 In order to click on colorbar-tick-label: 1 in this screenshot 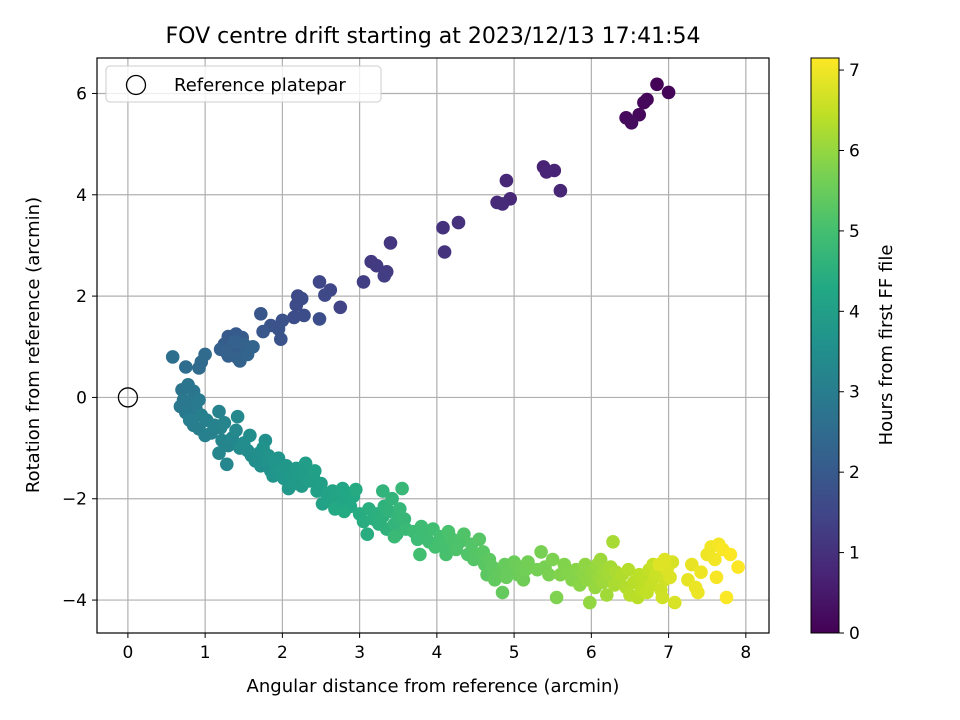, I will do `click(854, 554)`.